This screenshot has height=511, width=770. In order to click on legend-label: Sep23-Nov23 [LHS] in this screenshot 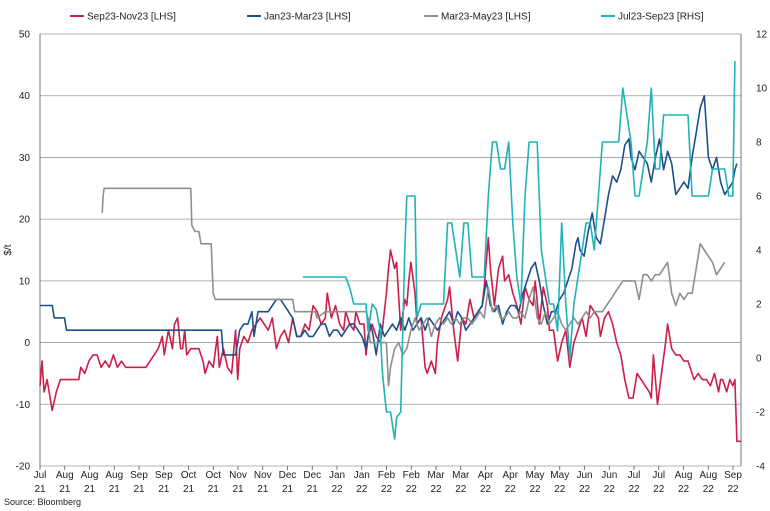, I will do `click(131, 17)`.